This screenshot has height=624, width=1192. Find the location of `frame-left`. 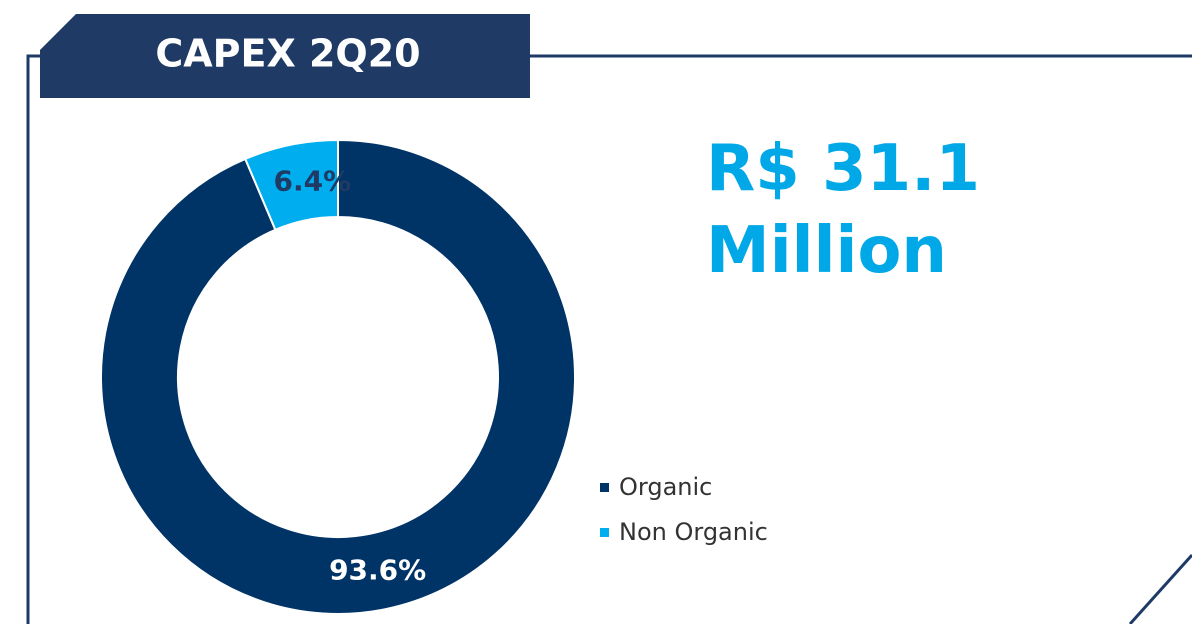

frame-left is located at coordinates (33, 339).